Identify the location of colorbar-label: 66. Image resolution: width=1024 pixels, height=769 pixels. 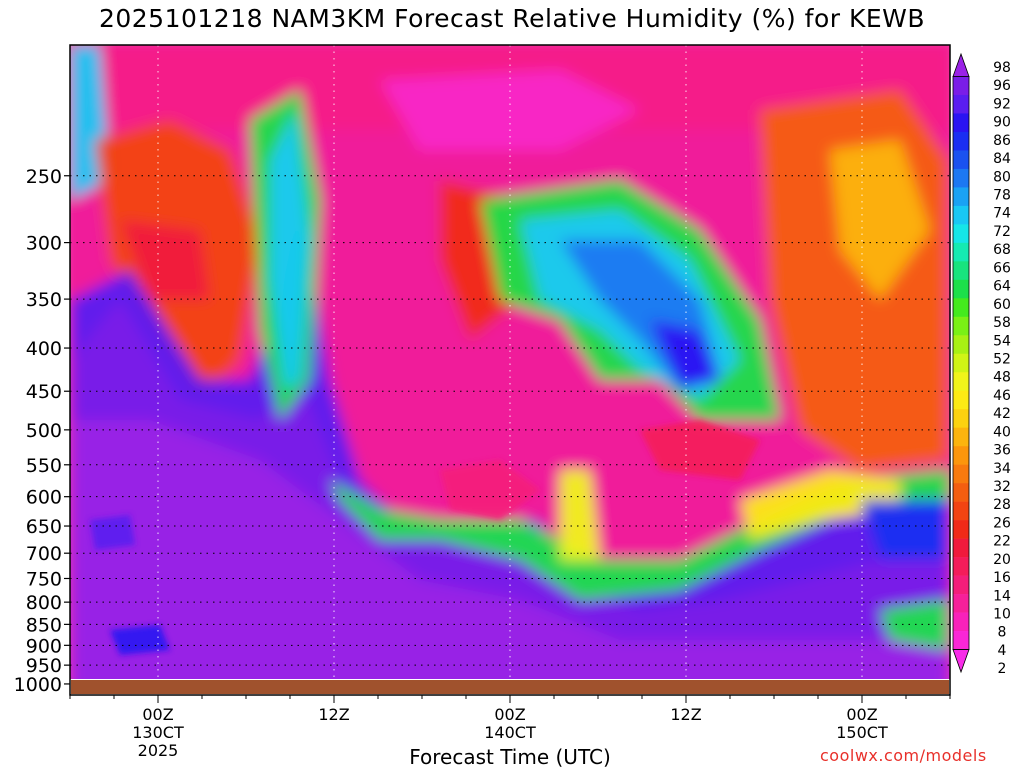
(1002, 268).